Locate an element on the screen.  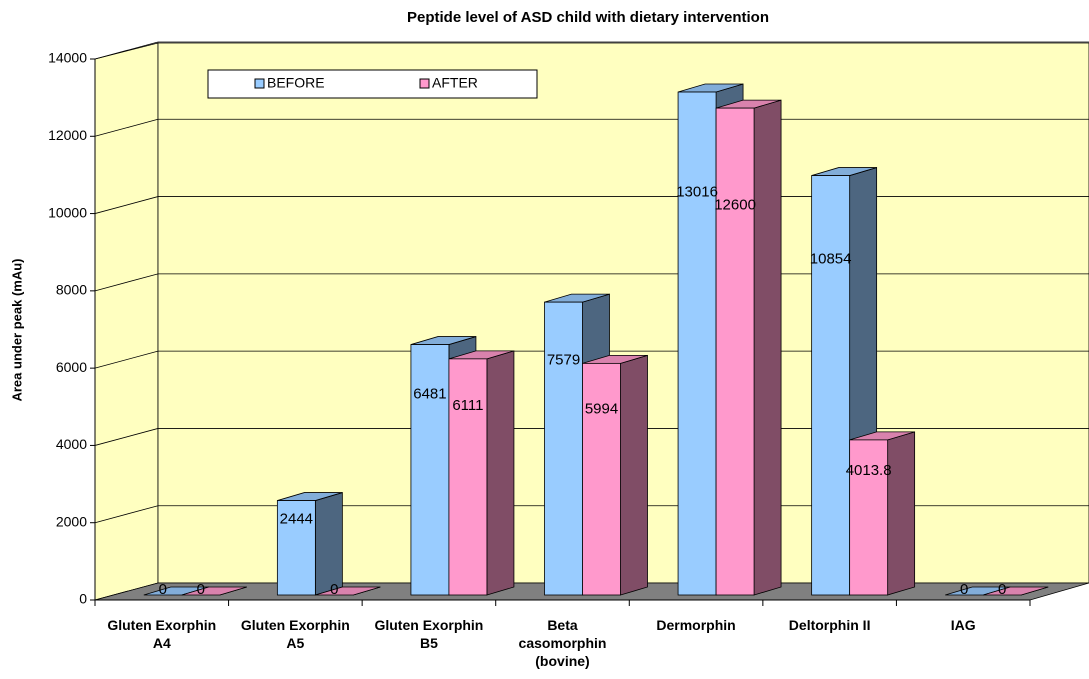
x-tick-label: Beta casomorphin (bovine) is located at coordinates (562, 643).